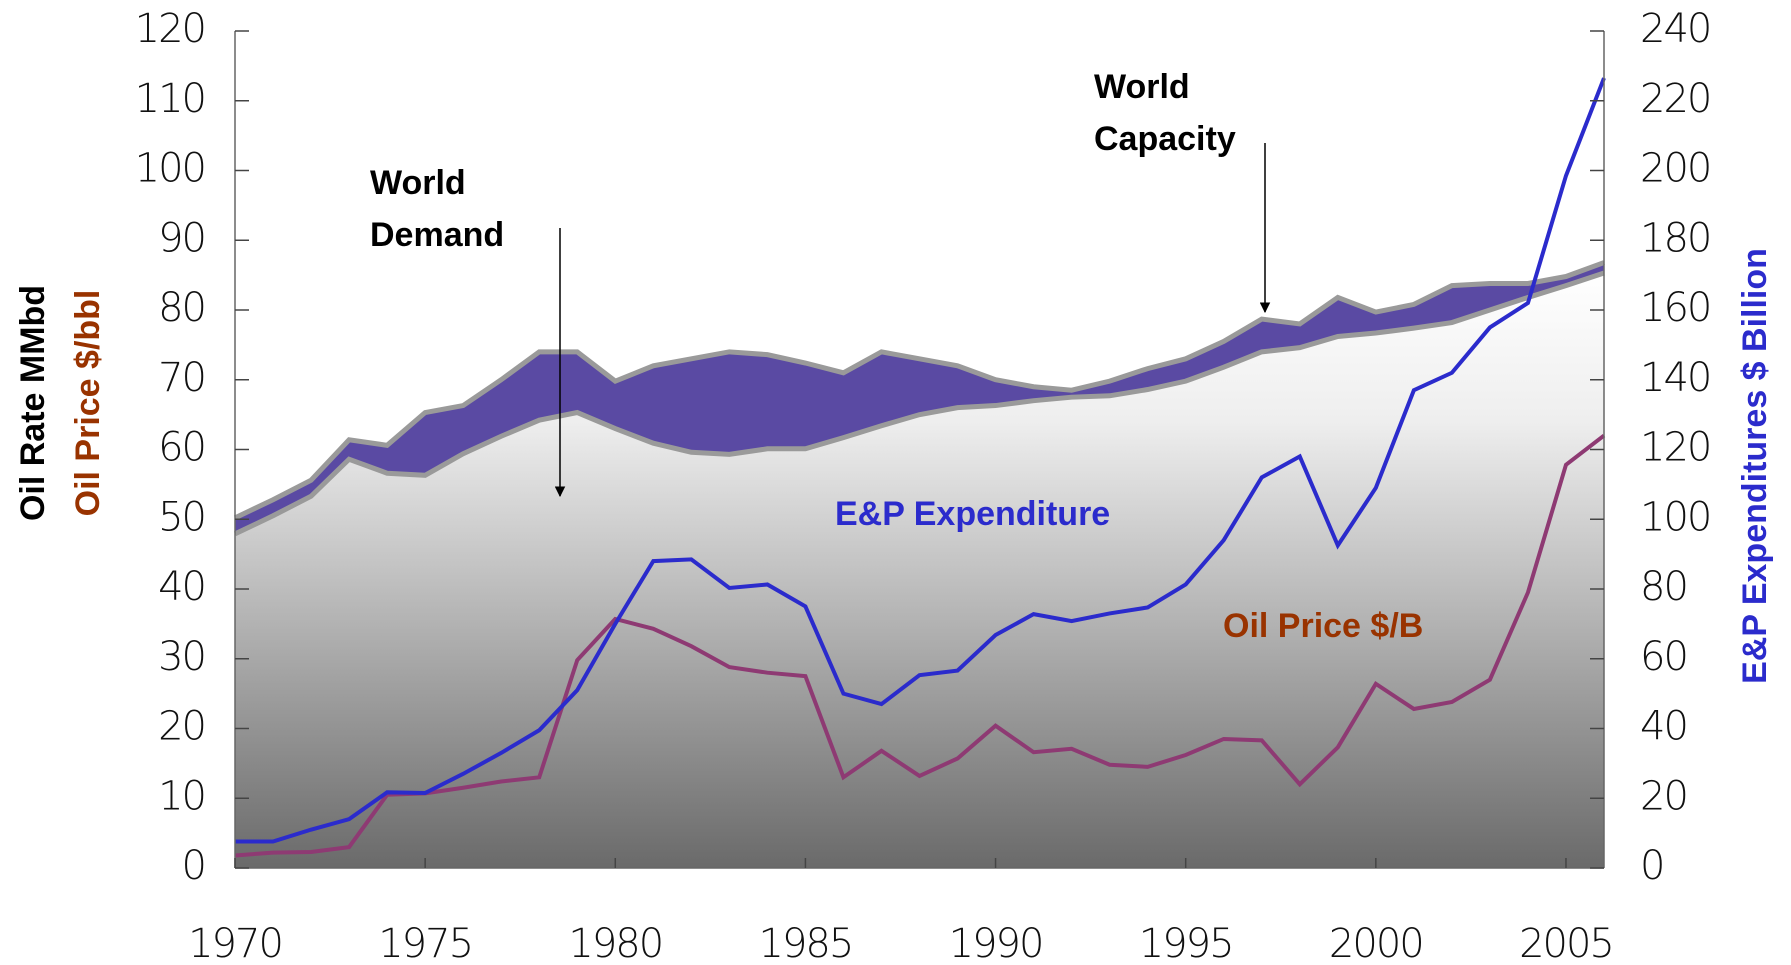 The image size is (1791, 965). Describe the element at coordinates (437, 209) in the screenshot. I see `series-annotation: World Demand` at that location.